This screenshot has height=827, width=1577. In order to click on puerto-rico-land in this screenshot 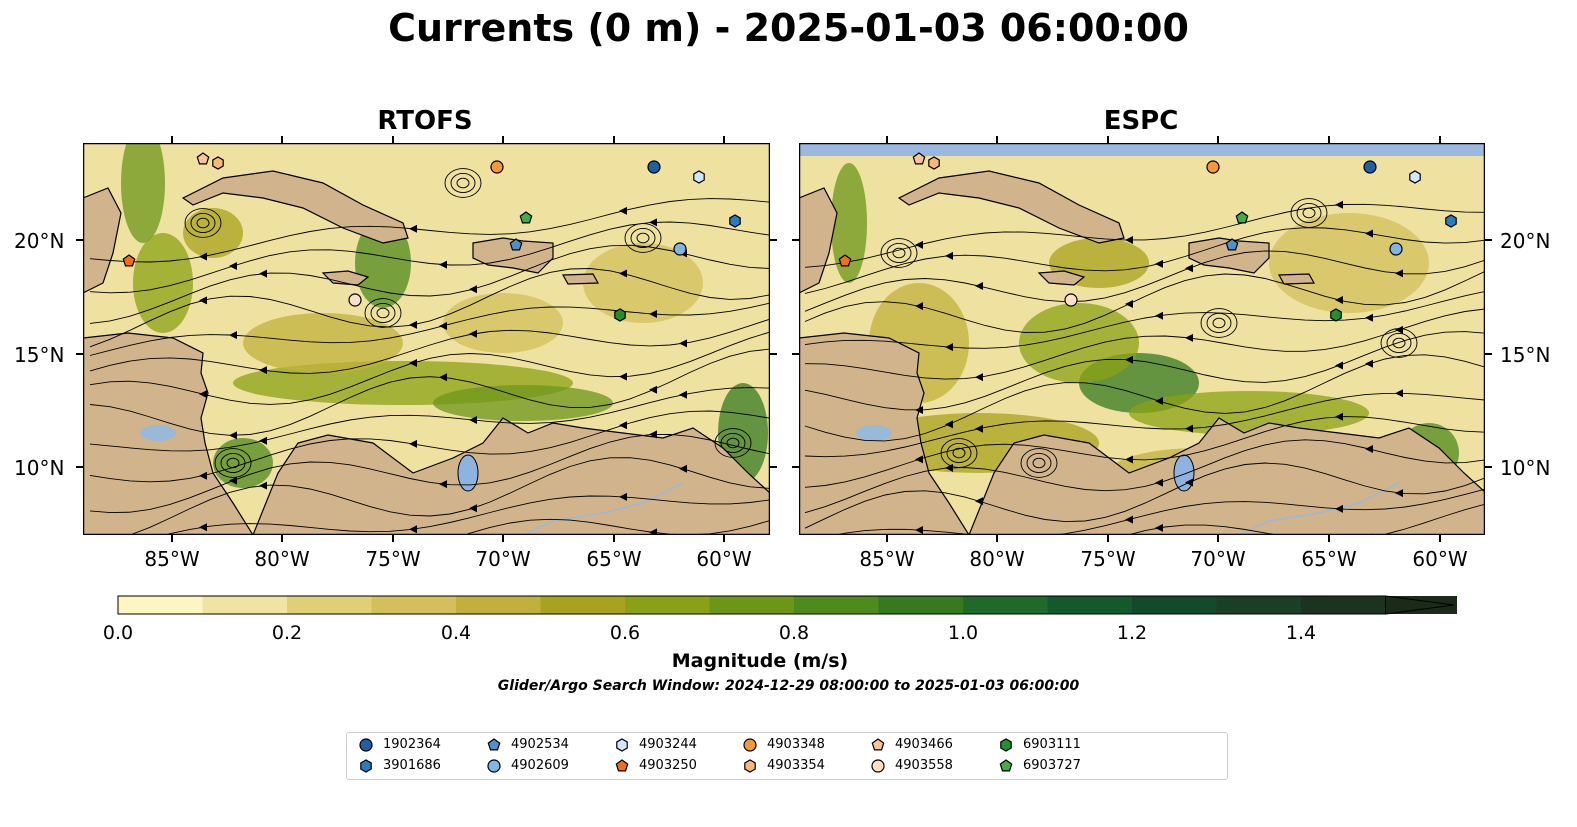, I will do `click(1296, 279)`.